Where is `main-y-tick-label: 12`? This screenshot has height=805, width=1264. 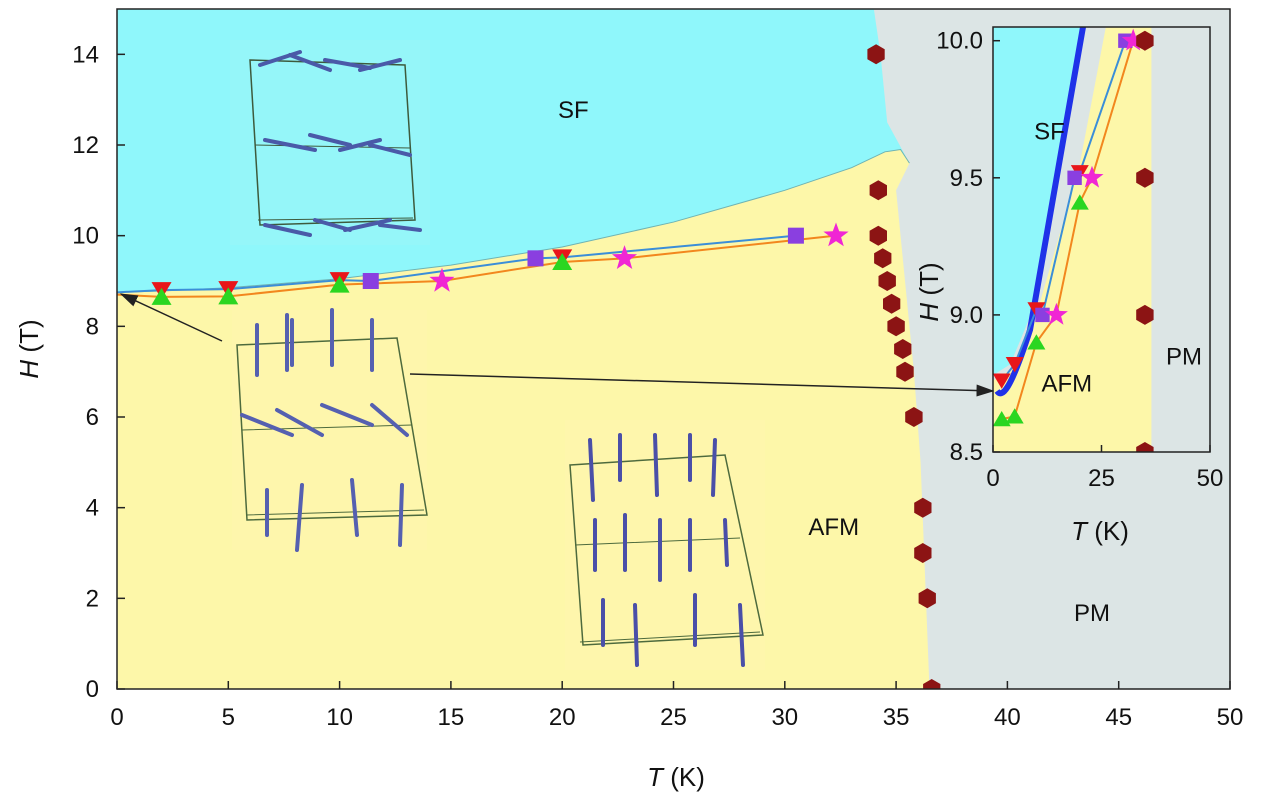
main-y-tick-label: 12 is located at coordinates (85, 145).